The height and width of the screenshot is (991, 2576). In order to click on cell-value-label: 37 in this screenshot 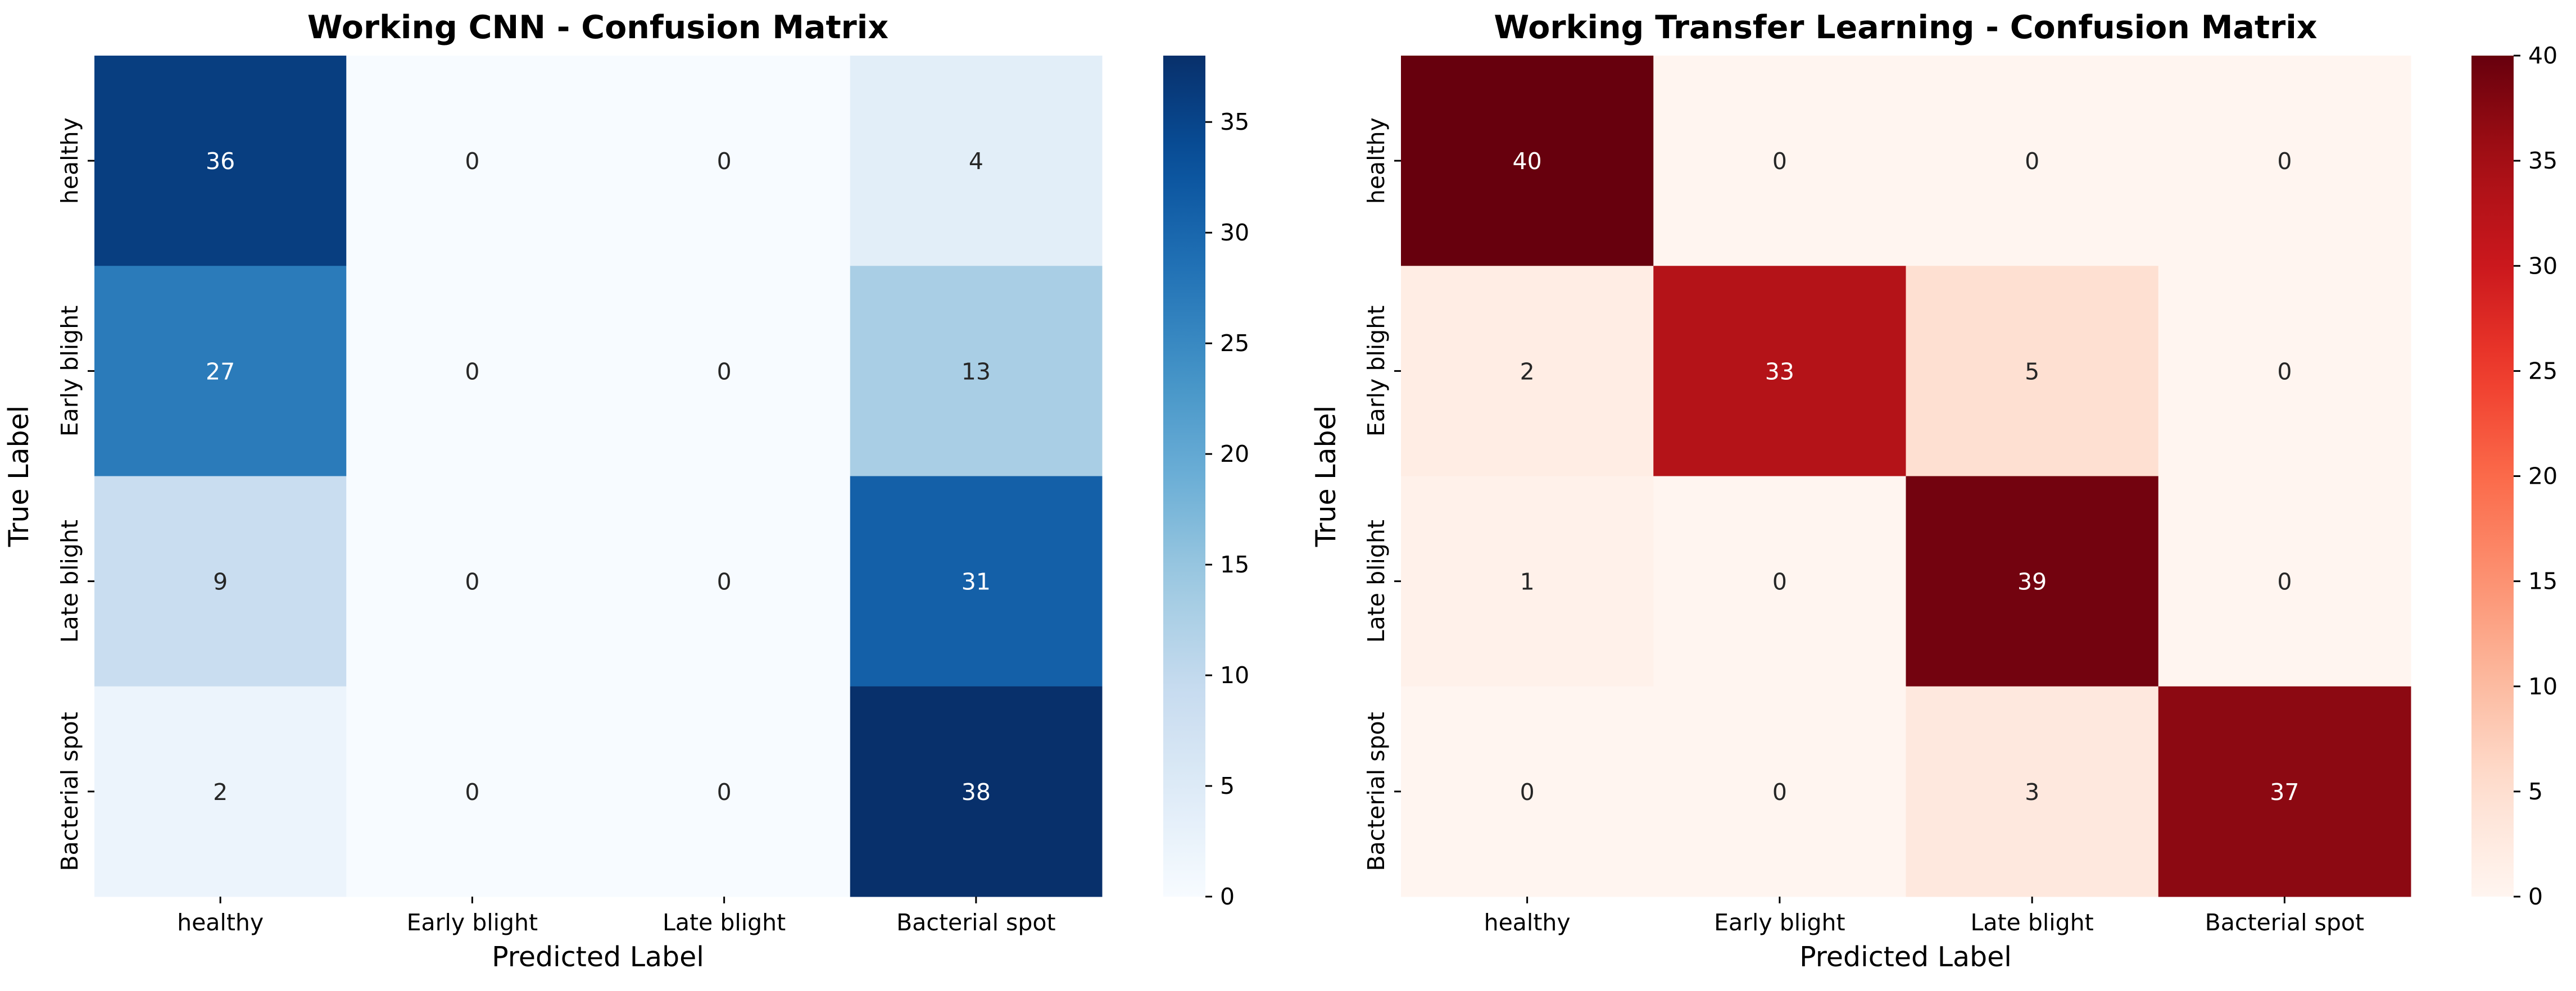, I will do `click(2284, 792)`.